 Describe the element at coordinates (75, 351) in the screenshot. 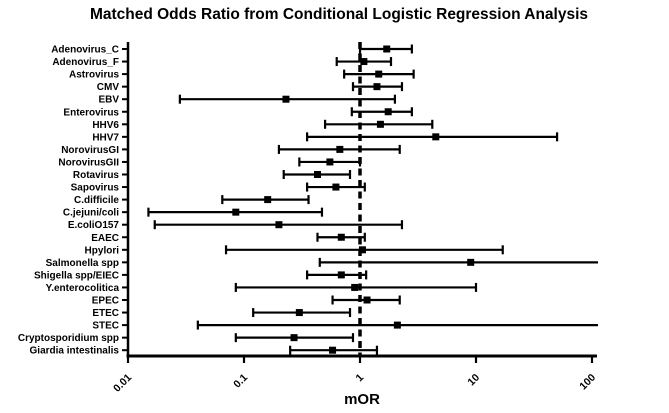

I see `row-label: Giardia intestinalis` at that location.